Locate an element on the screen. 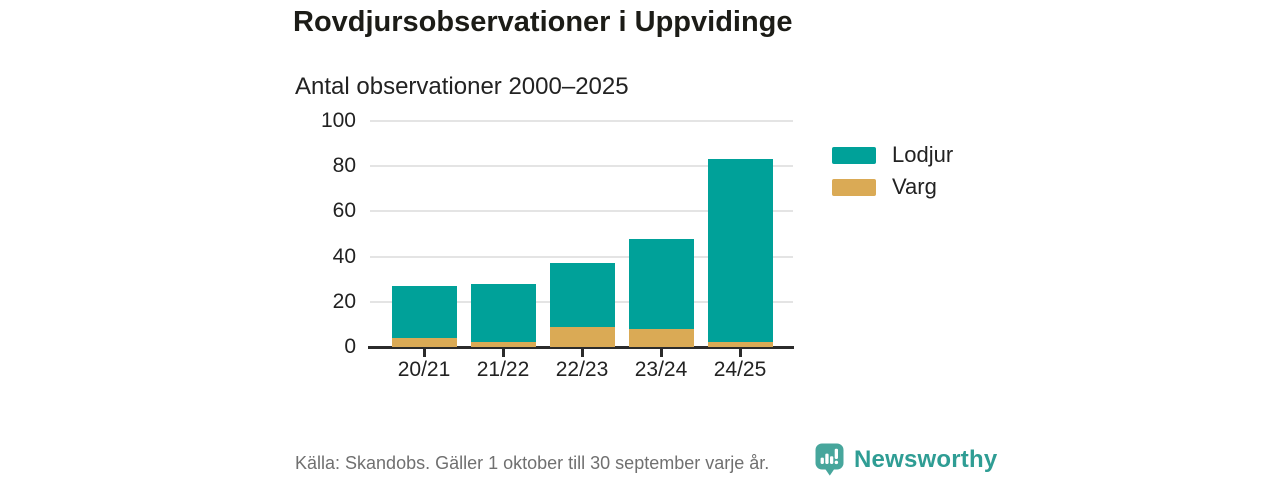 The image size is (1280, 480). chart-subtitle: Antal observationer 2000–2025 is located at coordinates (462, 86).